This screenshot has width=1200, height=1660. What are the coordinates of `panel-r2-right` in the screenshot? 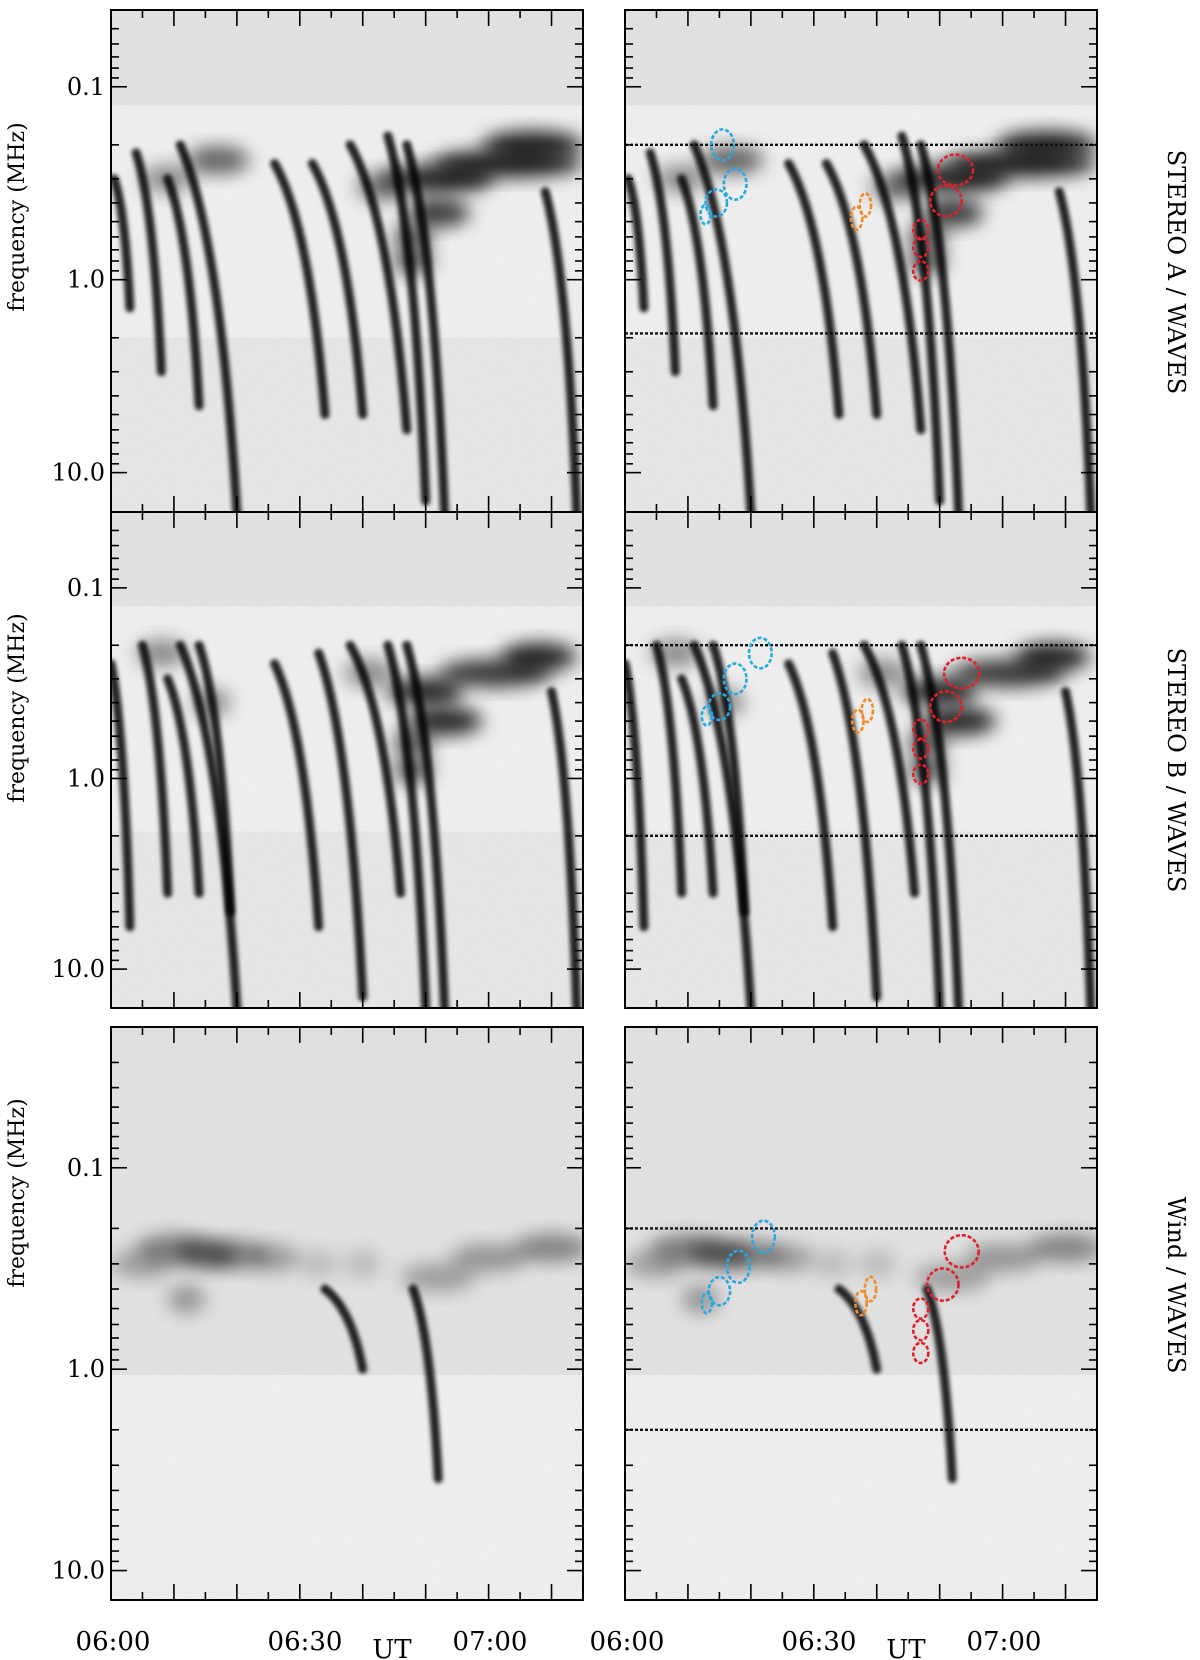 It's located at (861, 1313).